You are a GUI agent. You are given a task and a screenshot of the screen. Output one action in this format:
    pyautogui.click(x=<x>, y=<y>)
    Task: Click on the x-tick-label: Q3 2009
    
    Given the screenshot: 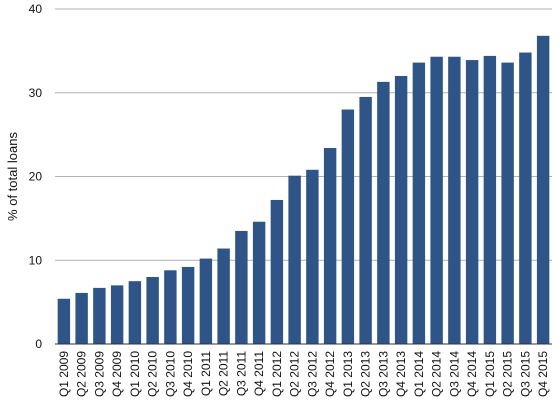 What is the action you would take?
    pyautogui.click(x=99, y=374)
    